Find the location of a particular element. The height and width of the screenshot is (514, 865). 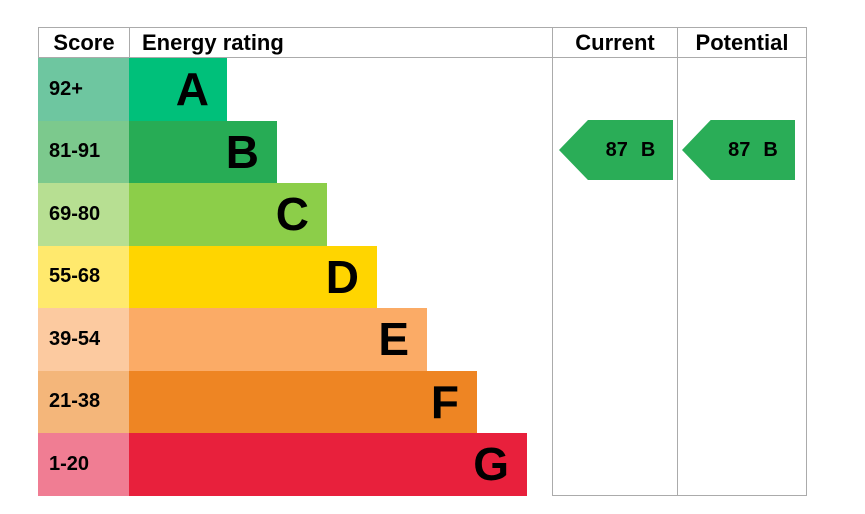

potential-rating-text: 87 B is located at coordinates (753, 150).